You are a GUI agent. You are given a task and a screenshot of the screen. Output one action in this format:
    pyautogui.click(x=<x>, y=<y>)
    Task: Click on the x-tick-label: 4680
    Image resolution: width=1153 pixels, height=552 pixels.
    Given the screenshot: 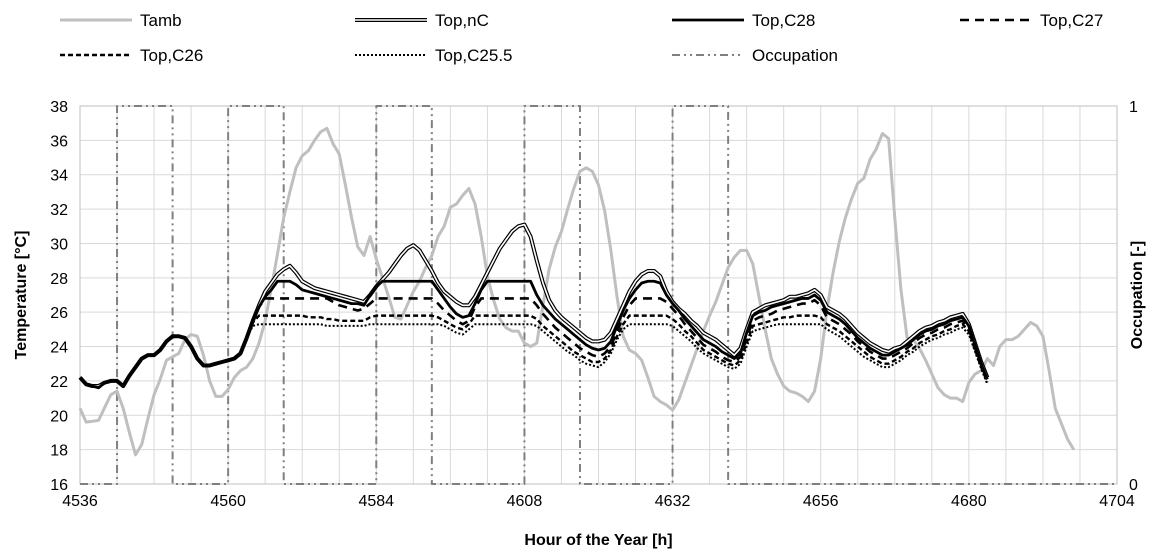 What is the action you would take?
    pyautogui.click(x=969, y=501)
    